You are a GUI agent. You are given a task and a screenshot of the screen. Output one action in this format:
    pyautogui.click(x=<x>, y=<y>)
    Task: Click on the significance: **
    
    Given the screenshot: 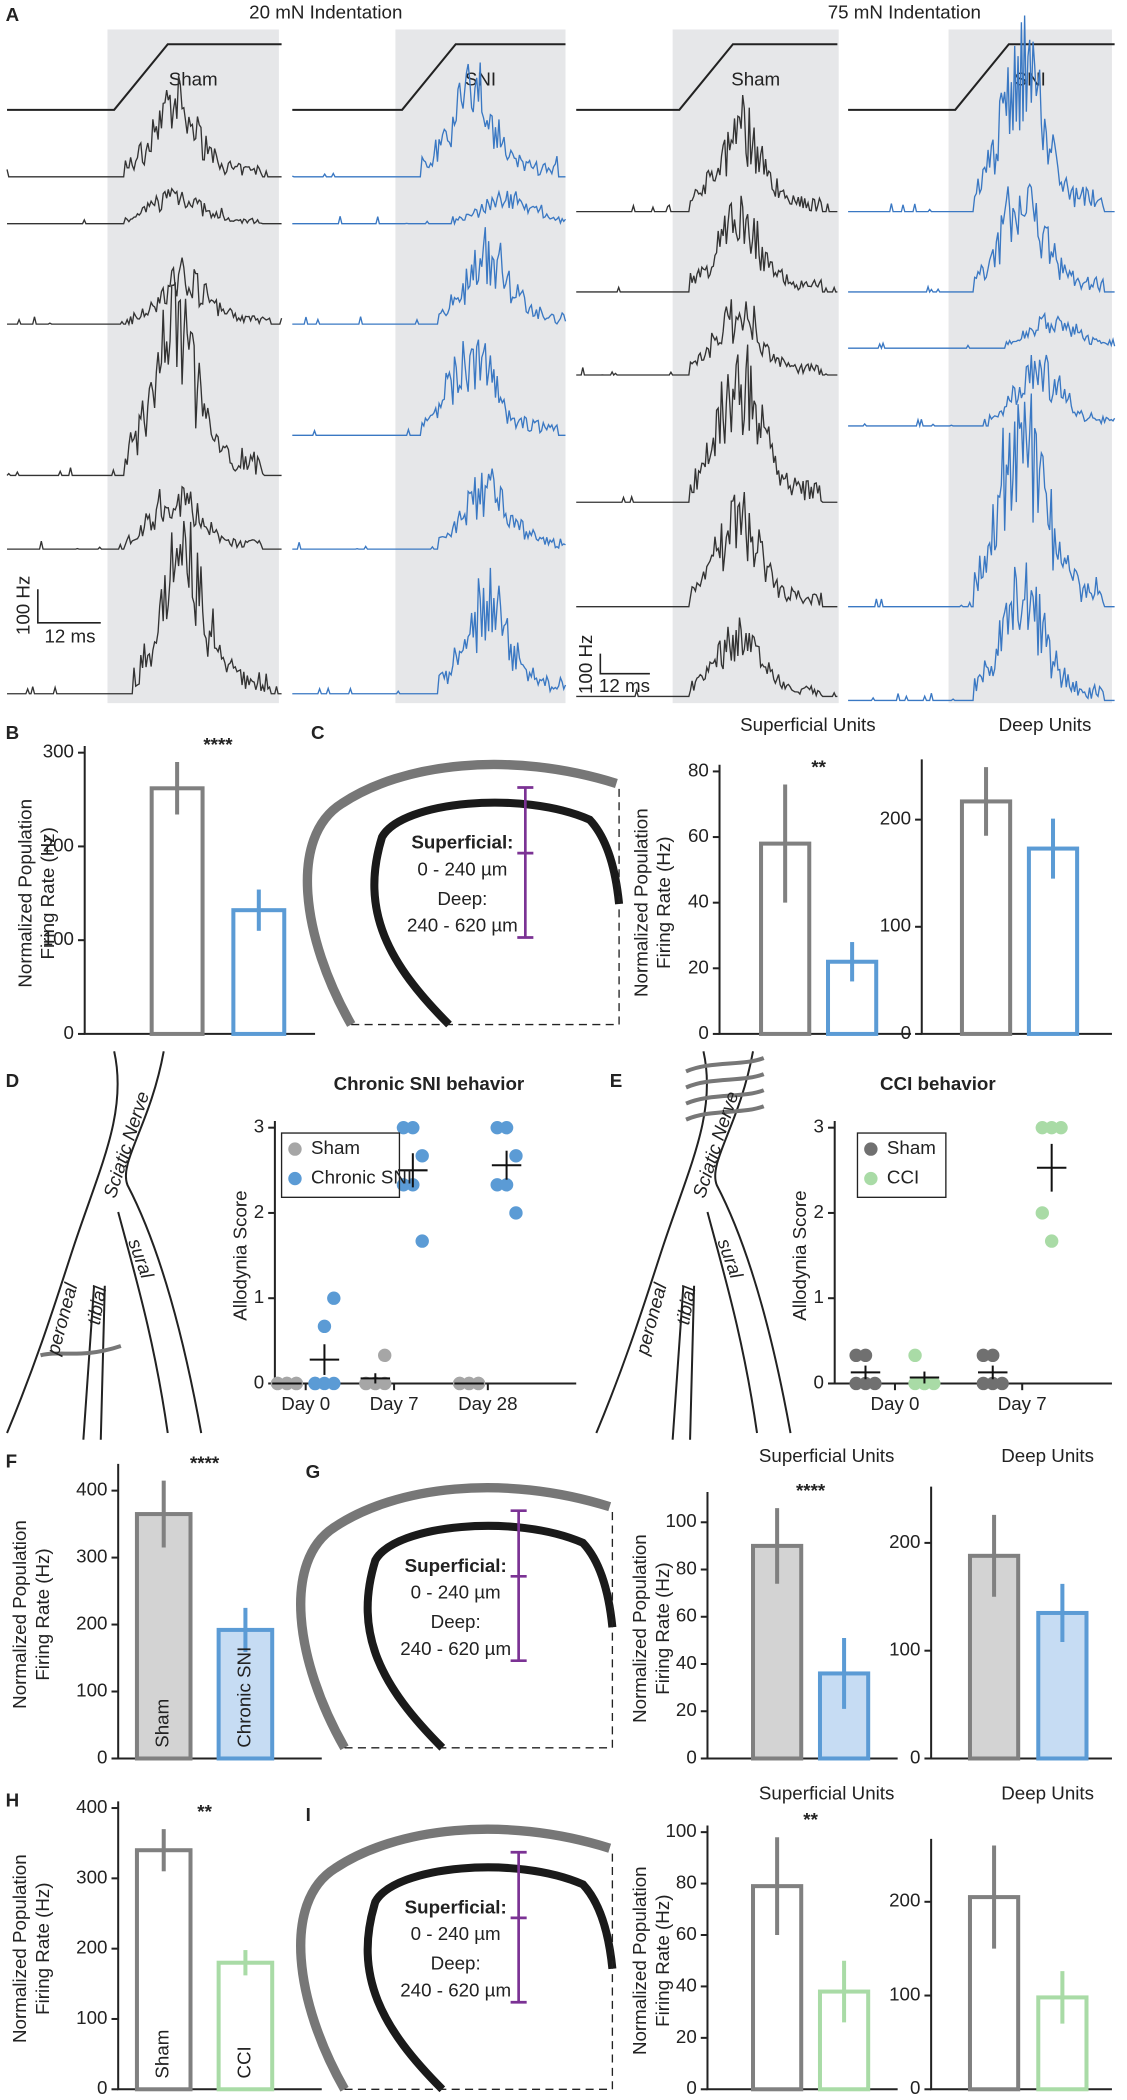 What is the action you would take?
    pyautogui.click(x=810, y=1819)
    